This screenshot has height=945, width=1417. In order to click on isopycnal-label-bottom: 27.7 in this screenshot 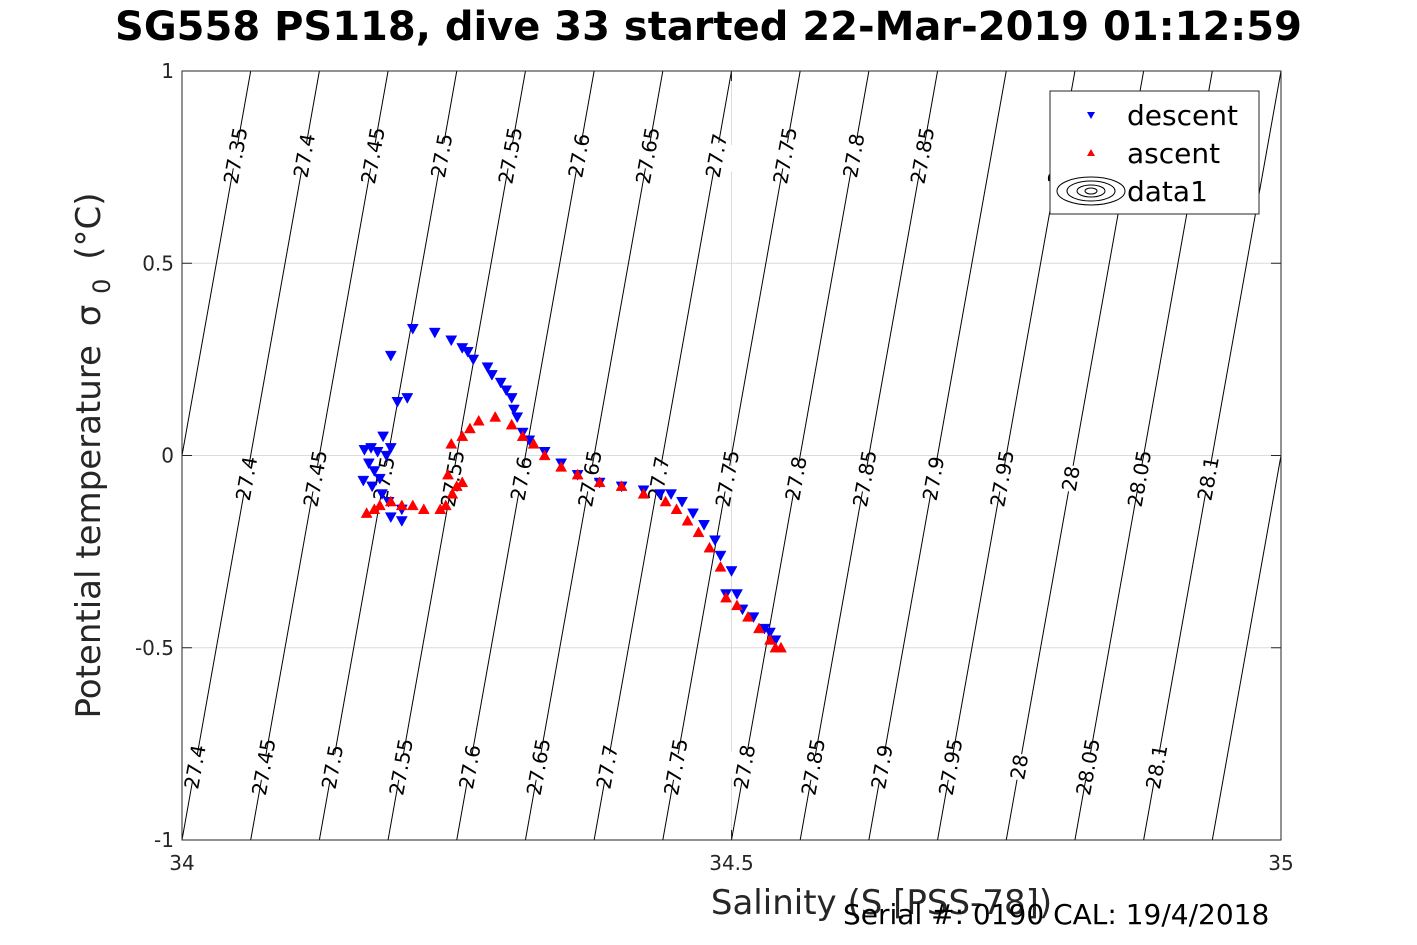, I will do `click(606, 767)`.